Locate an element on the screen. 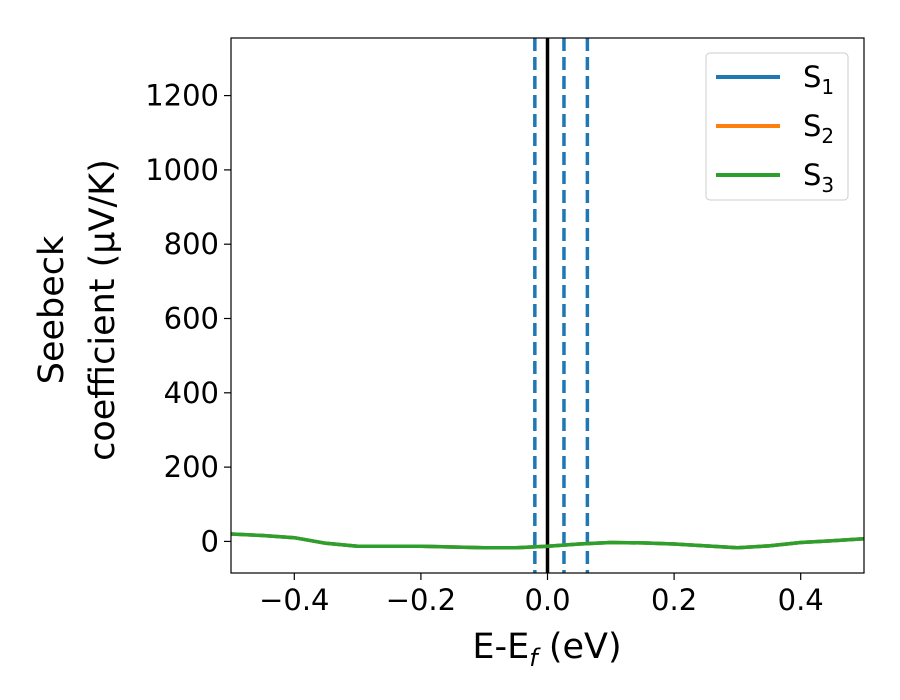  reference-lines is located at coordinates (561, 305).